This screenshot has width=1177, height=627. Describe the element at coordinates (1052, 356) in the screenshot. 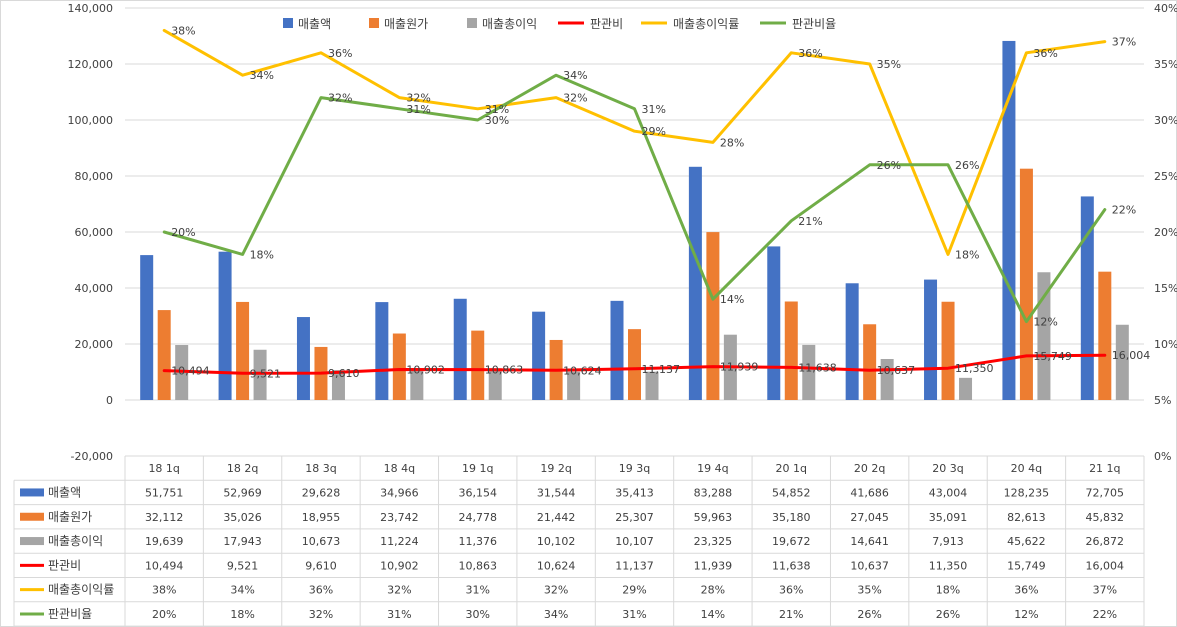

I see `data-label: 15,749` at that location.